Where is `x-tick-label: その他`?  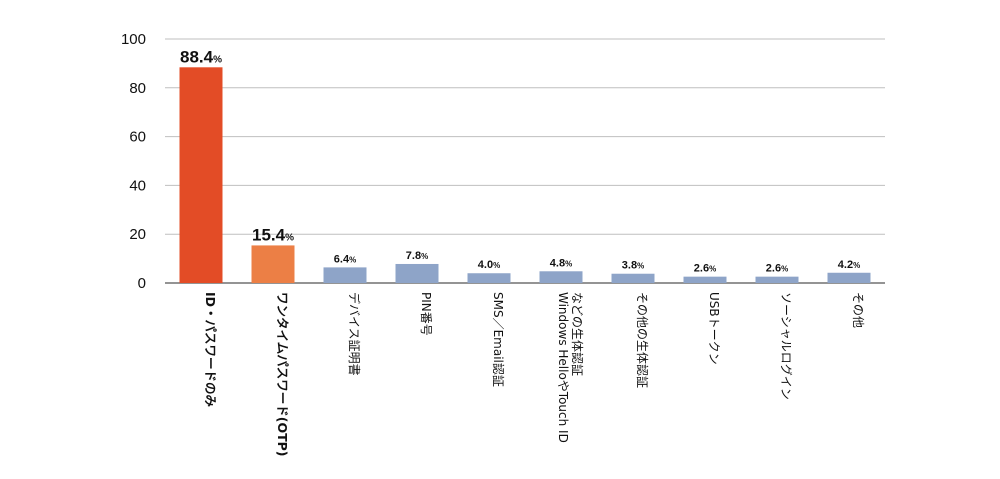
x-tick-label: その他 is located at coordinates (858, 310).